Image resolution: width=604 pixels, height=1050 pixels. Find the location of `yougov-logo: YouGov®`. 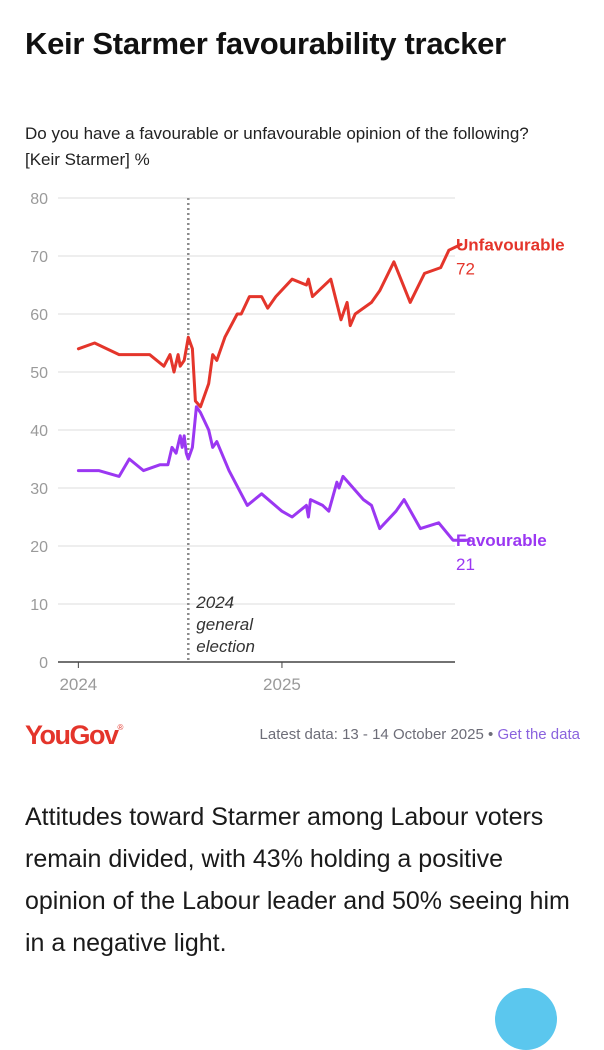

yougov-logo: YouGov® is located at coordinates (74, 735).